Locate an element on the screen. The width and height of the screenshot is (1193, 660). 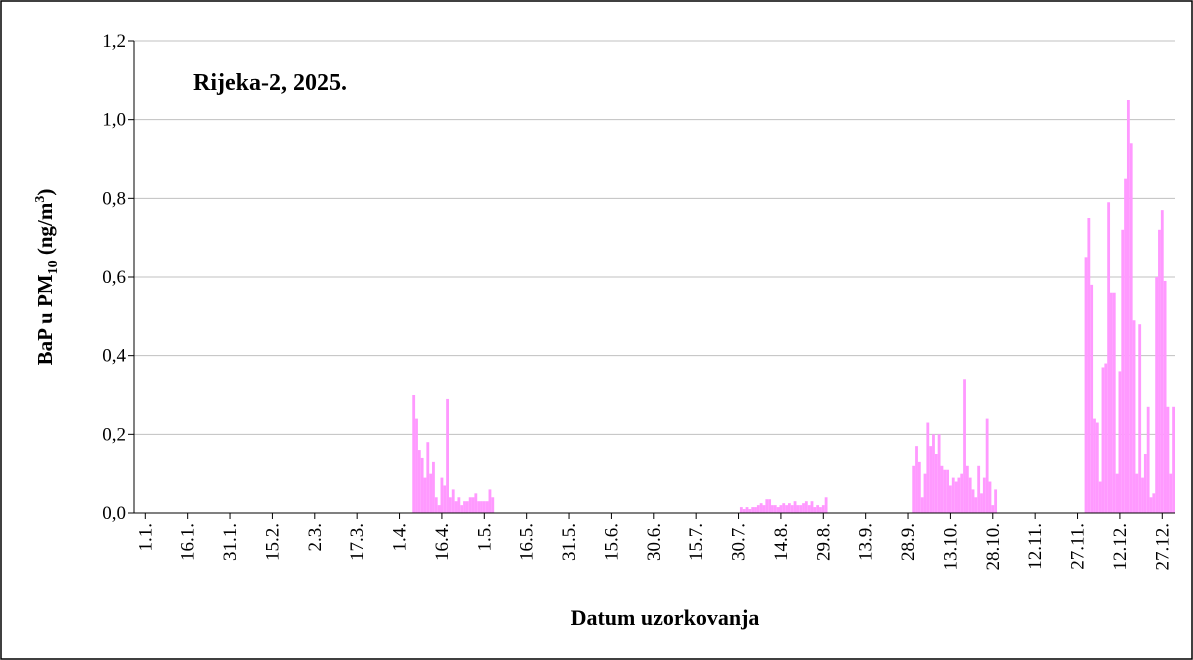
x-tick-label: 17.3. is located at coordinates (357, 542).